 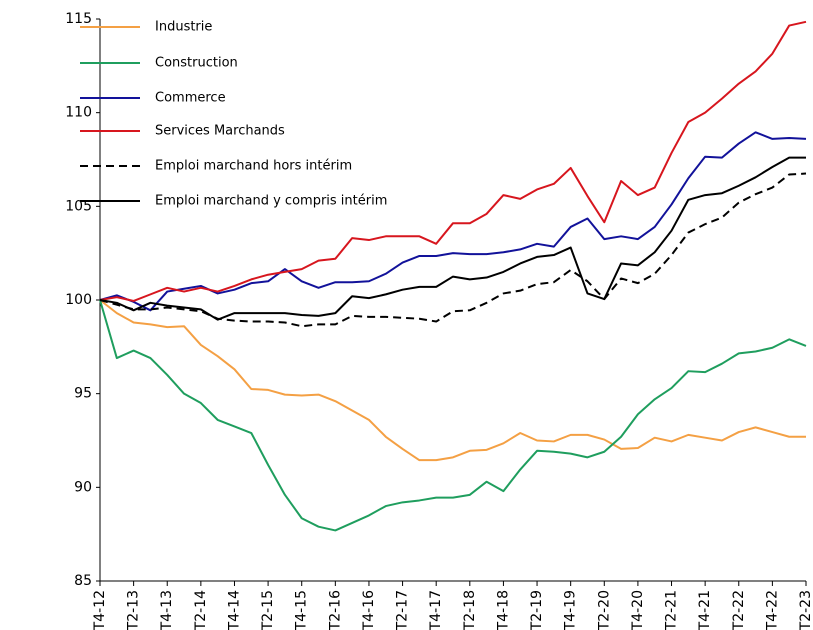 I want to click on y-tick-label: 85, so click(x=83, y=581).